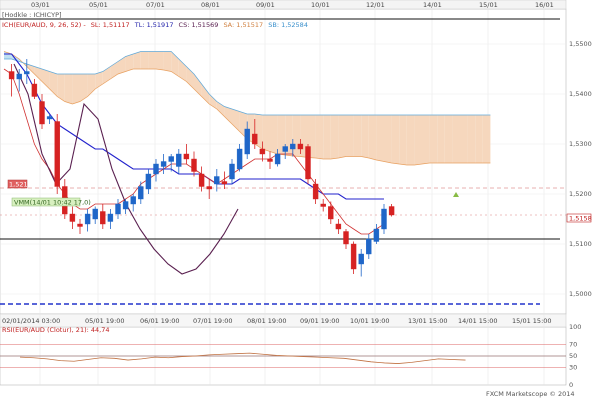 The image size is (594, 400). I want to click on bottom-date-label: 15/01 15:00, so click(532, 321).